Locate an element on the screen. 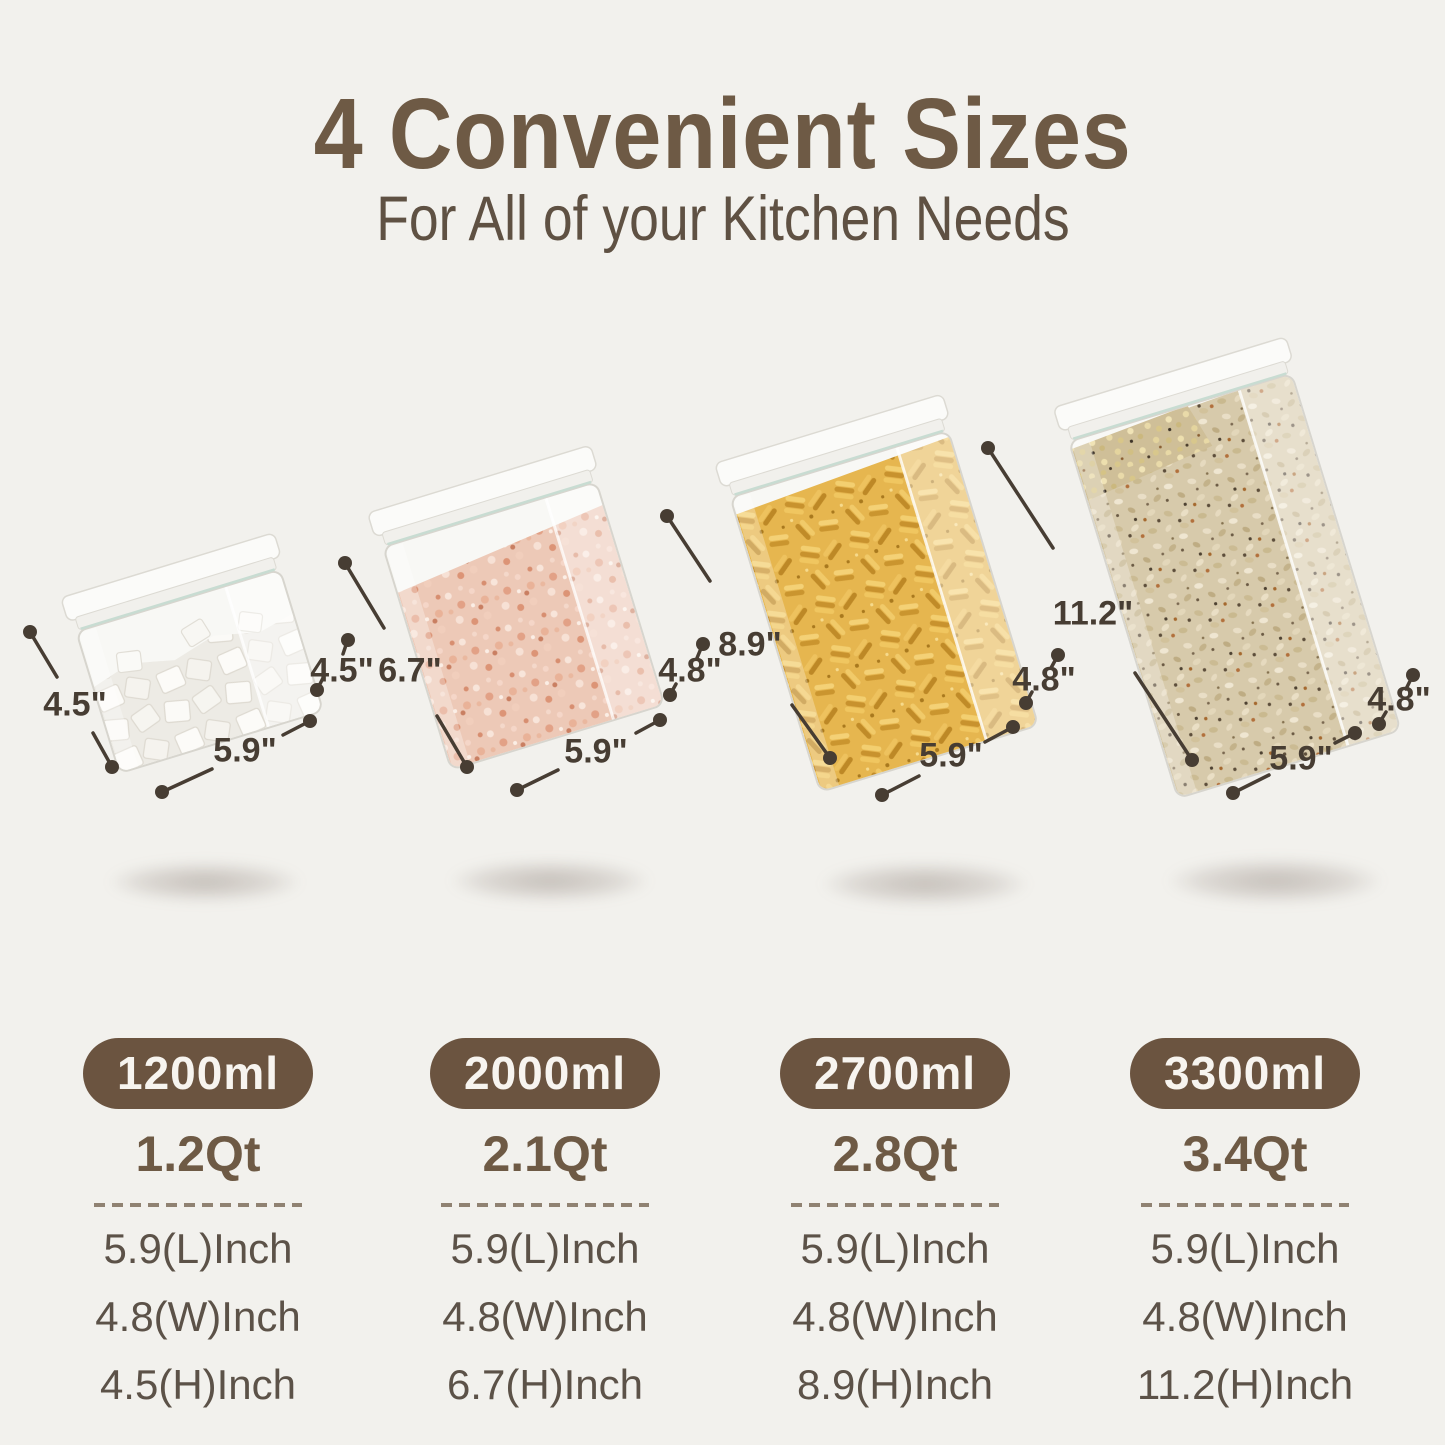 Image resolution: width=1445 pixels, height=1445 pixels. dim-width-2000ml: 4.8" is located at coordinates (690, 670).